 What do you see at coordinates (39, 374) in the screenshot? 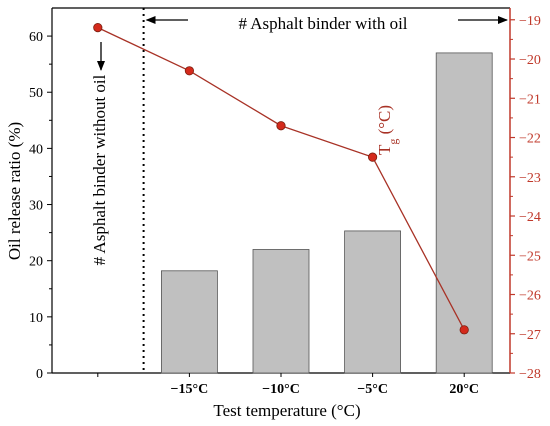
I see `left-tick-label: 0` at bounding box center [39, 374].